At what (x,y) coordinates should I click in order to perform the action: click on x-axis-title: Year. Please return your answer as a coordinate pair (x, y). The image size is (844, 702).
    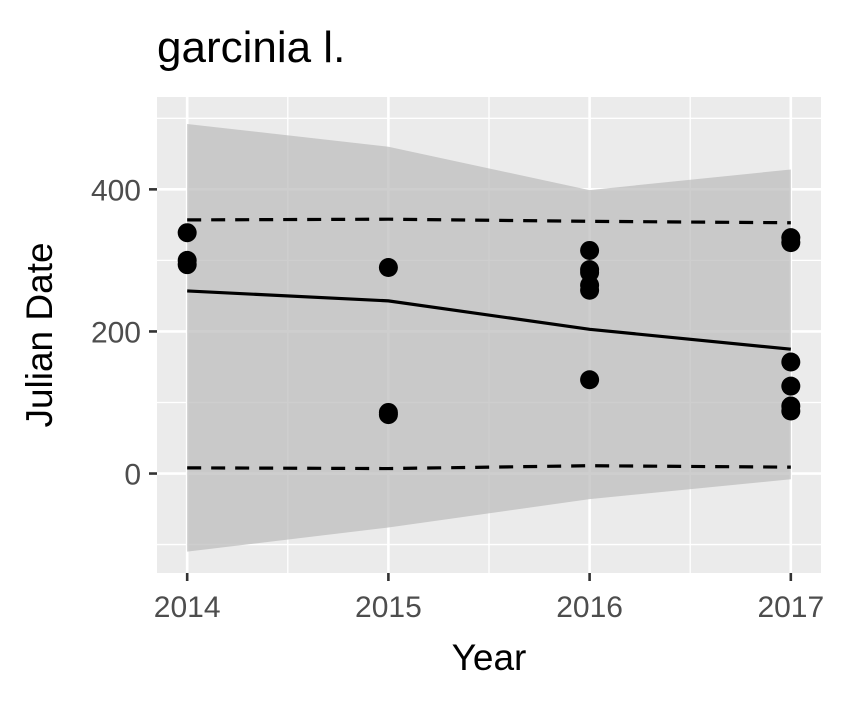
    Looking at the image, I should click on (489, 657).